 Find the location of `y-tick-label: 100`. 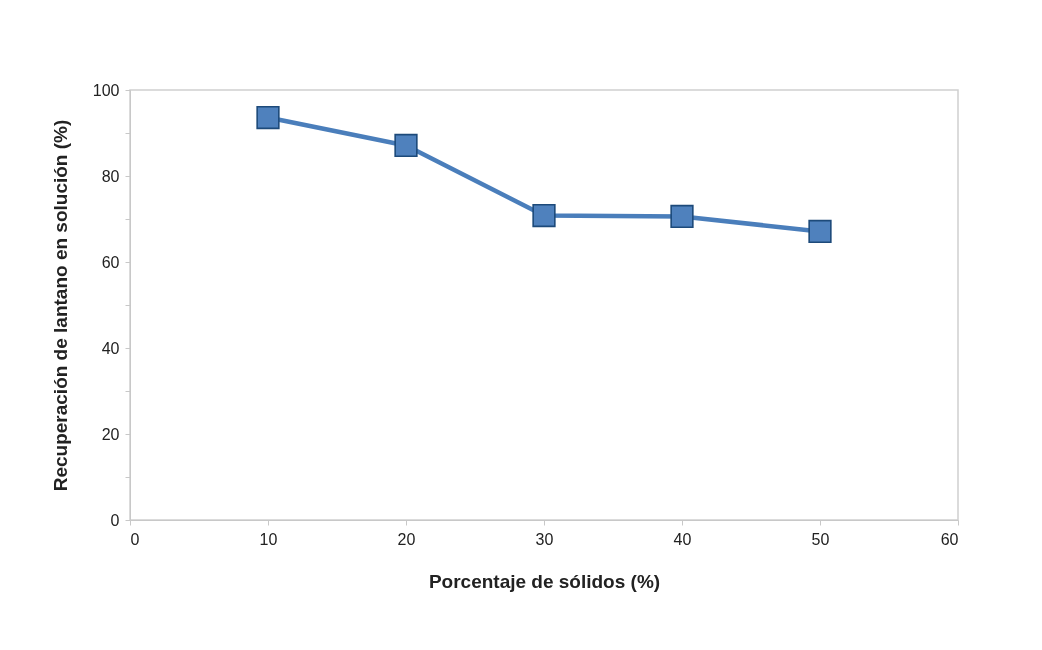

y-tick-label: 100 is located at coordinates (106, 90).